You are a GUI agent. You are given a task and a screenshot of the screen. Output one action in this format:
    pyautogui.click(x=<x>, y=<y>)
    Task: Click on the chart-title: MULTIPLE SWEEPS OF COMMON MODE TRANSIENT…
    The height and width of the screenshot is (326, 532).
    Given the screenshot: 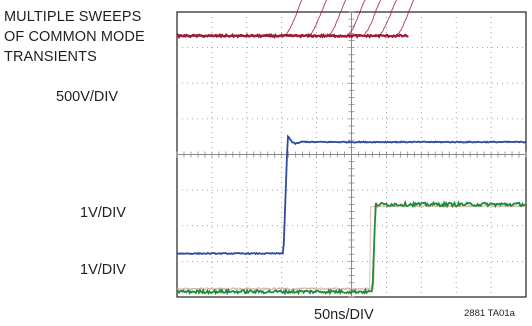 What is the action you would take?
    pyautogui.click(x=74, y=37)
    